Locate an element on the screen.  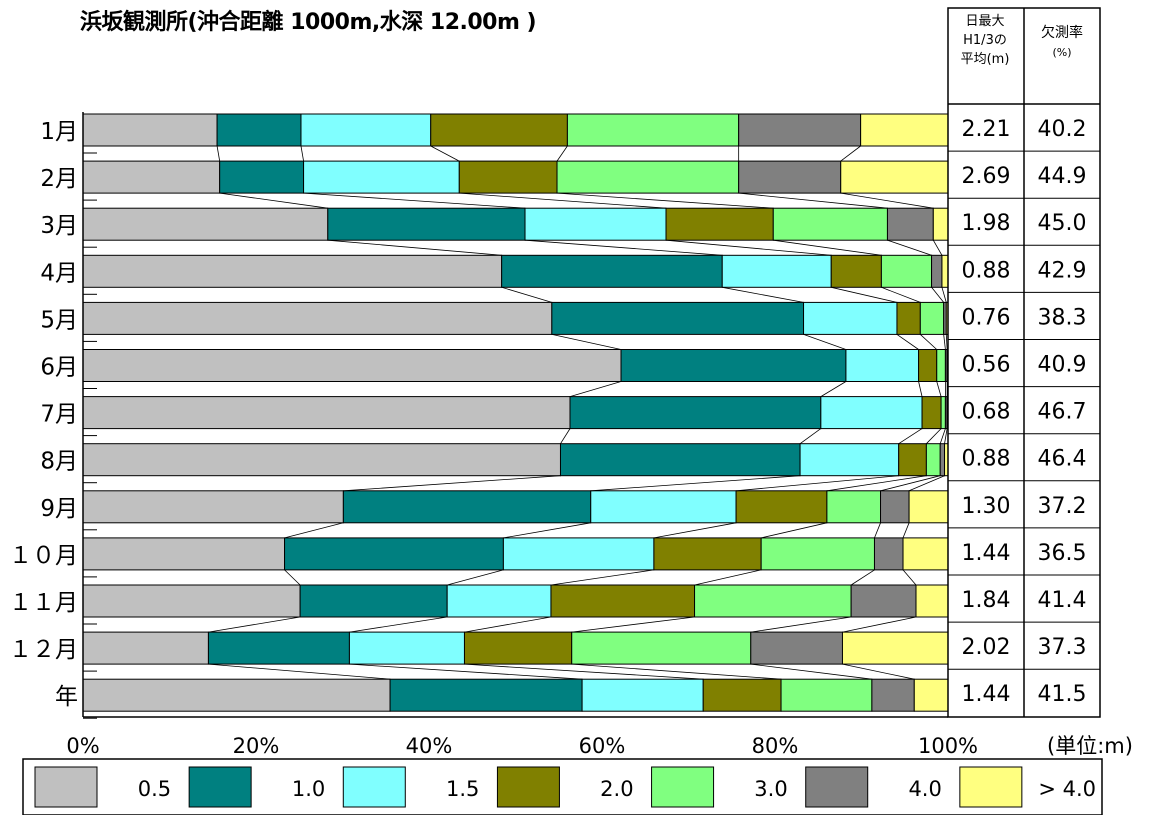
mean-h13-value: 1.44 is located at coordinates (986, 694).